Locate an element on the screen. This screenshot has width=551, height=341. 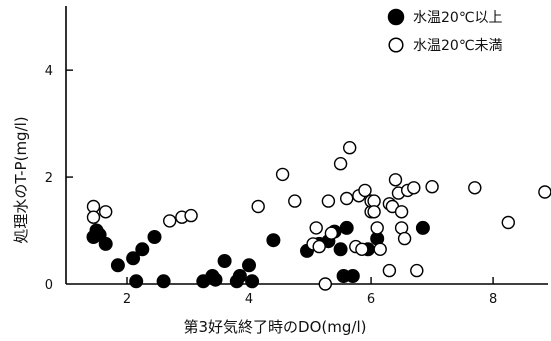
legend-marker-open is located at coordinates (396, 45).